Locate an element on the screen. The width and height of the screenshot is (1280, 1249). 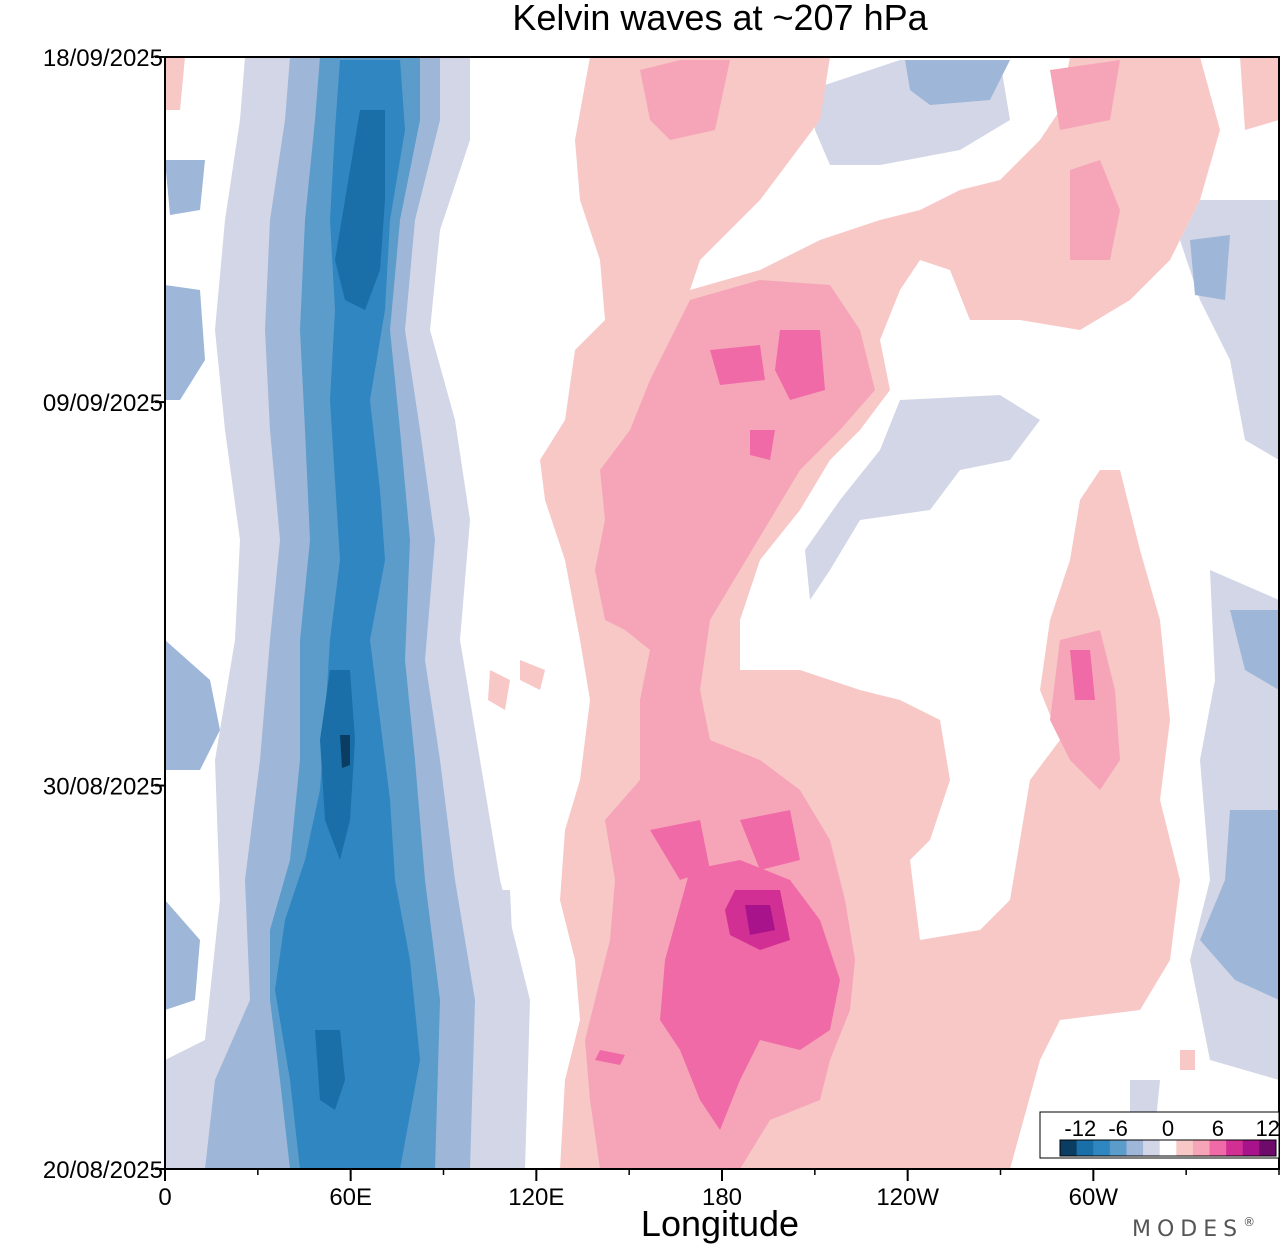
neg-contour-pacific-east is located at coordinates (922, 330).